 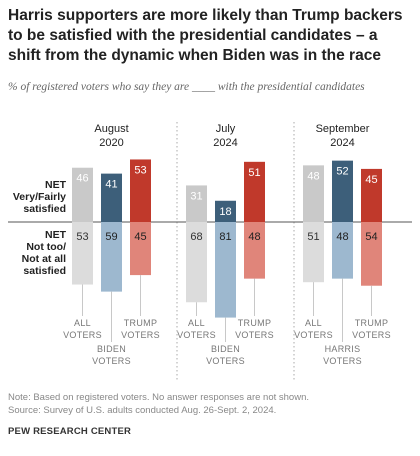 I want to click on value-label-satisfied: 41, so click(x=111, y=185).